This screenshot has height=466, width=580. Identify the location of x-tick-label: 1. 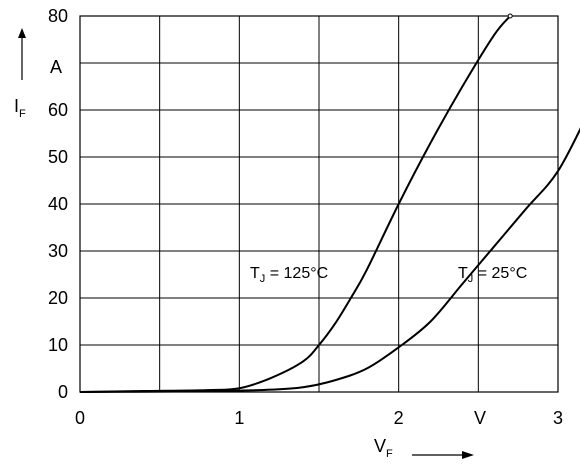
(239, 418).